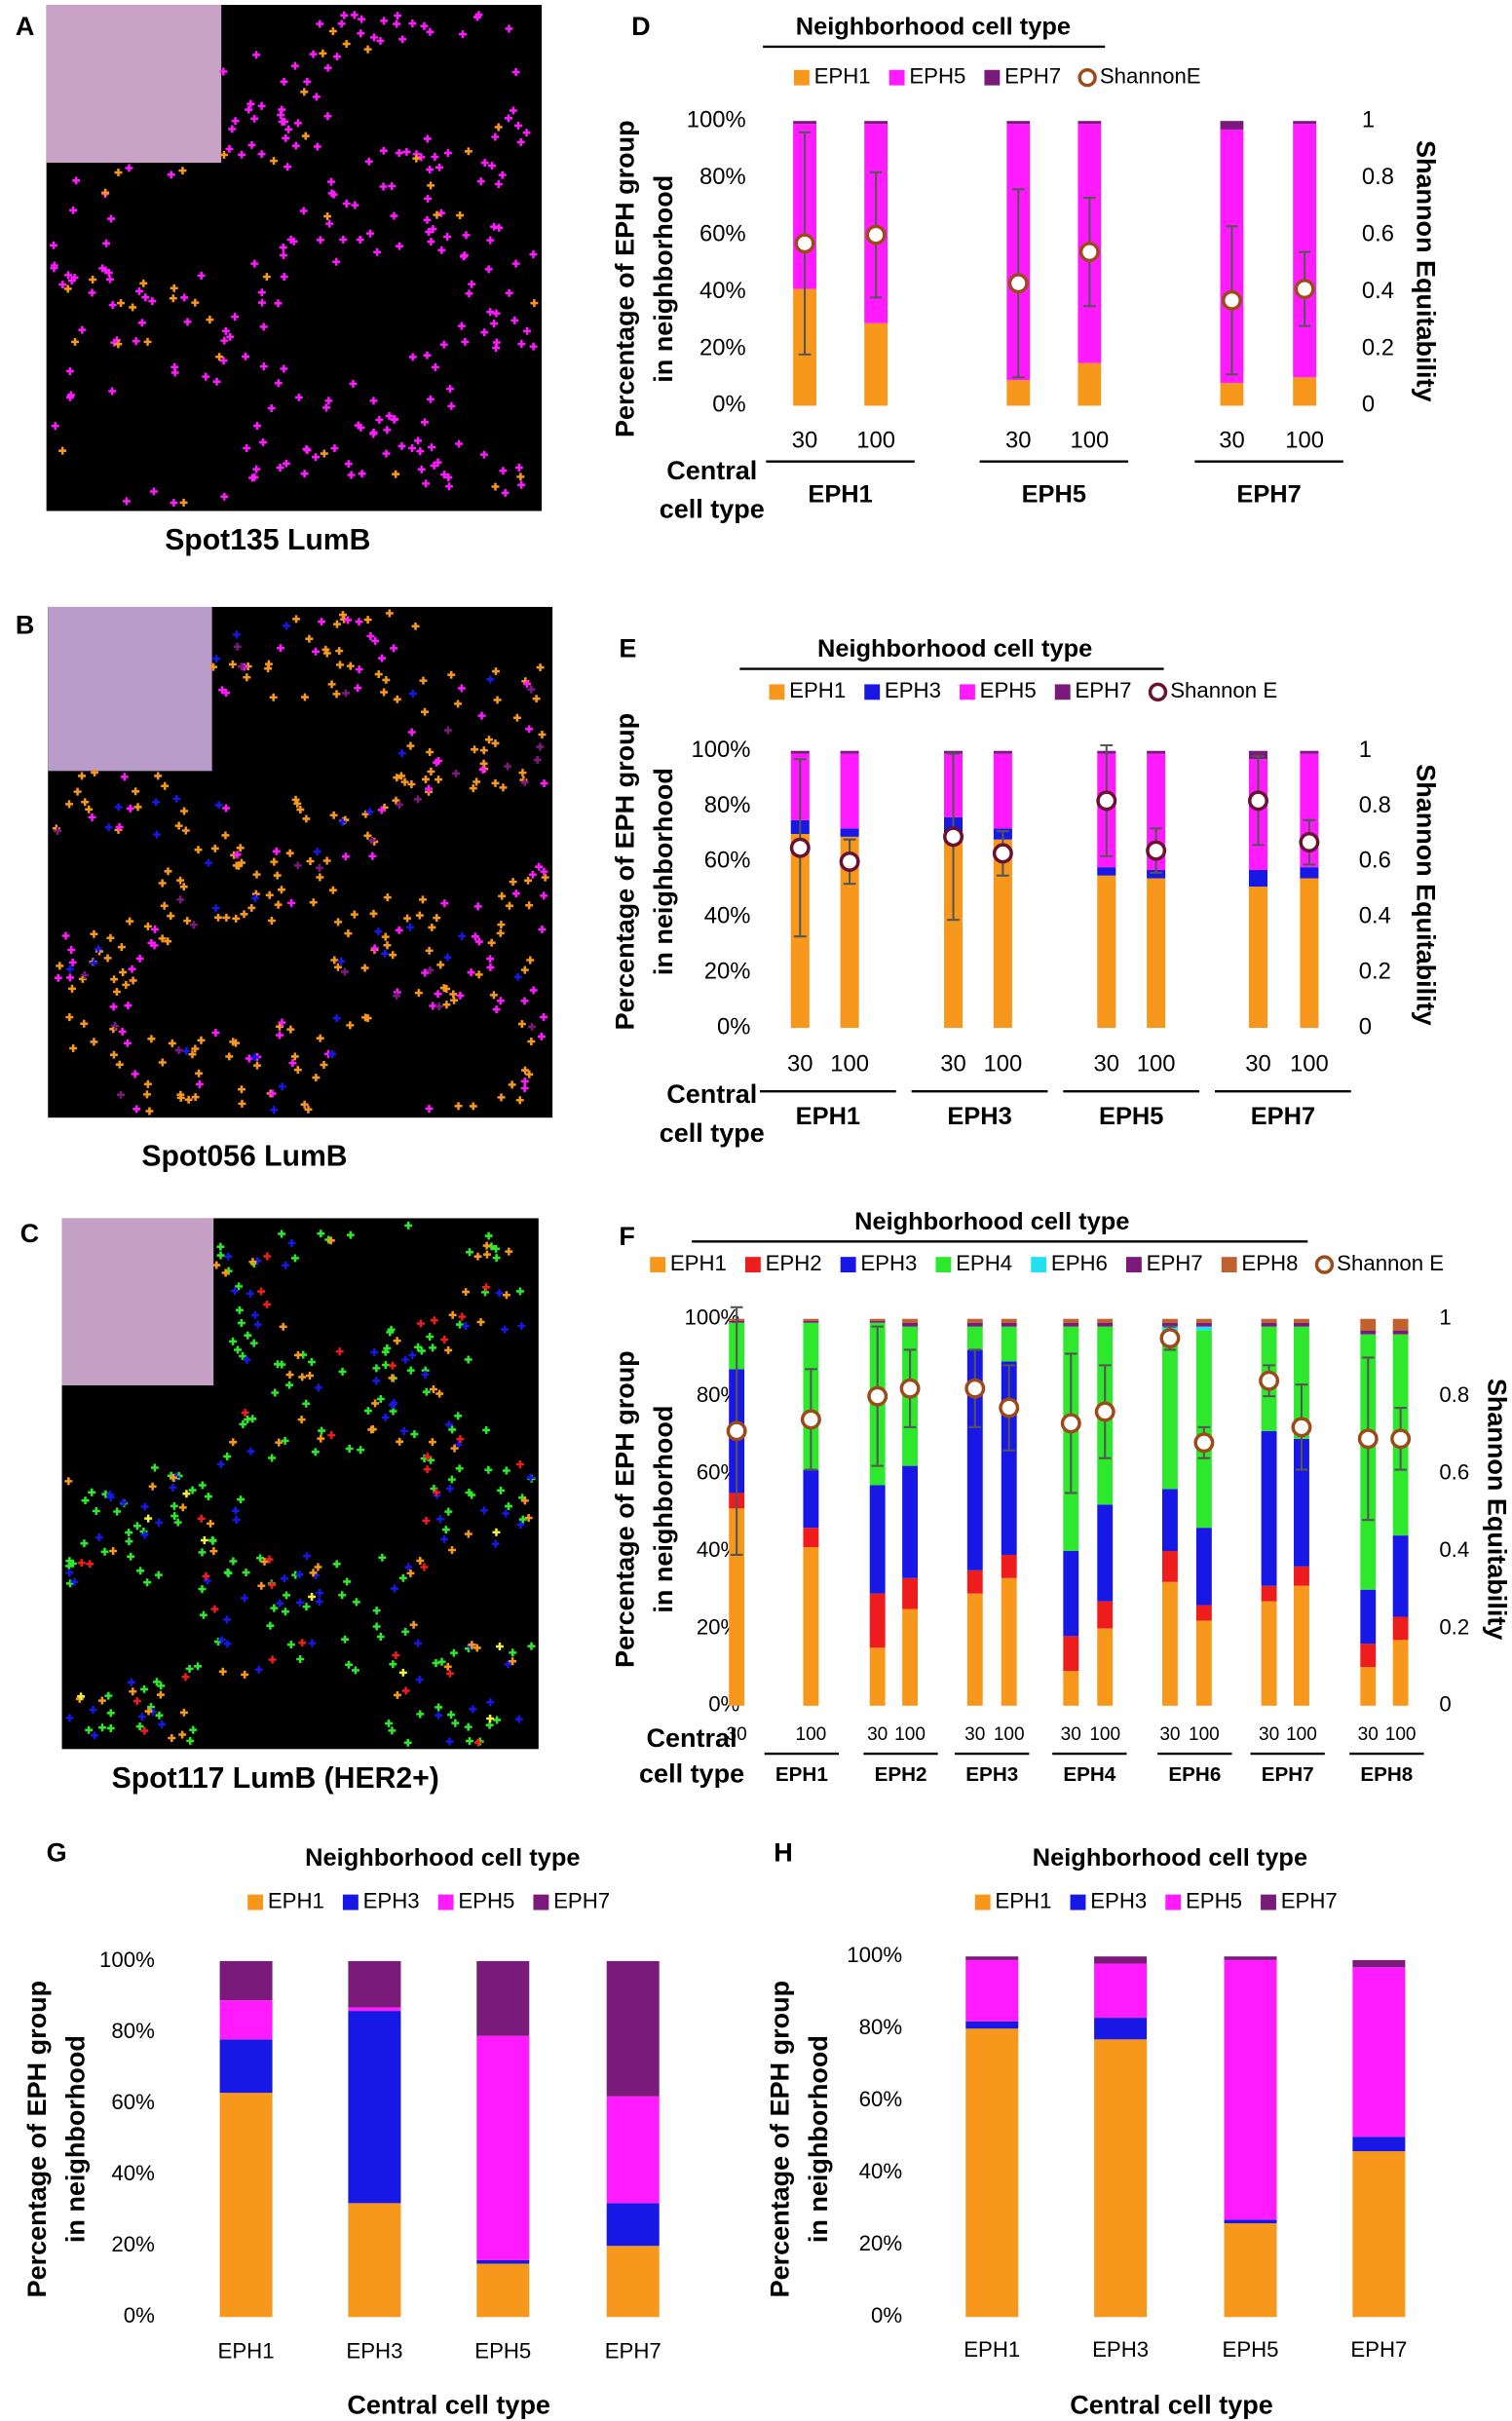  I want to click on y-tick-label: 100%, so click(722, 750).